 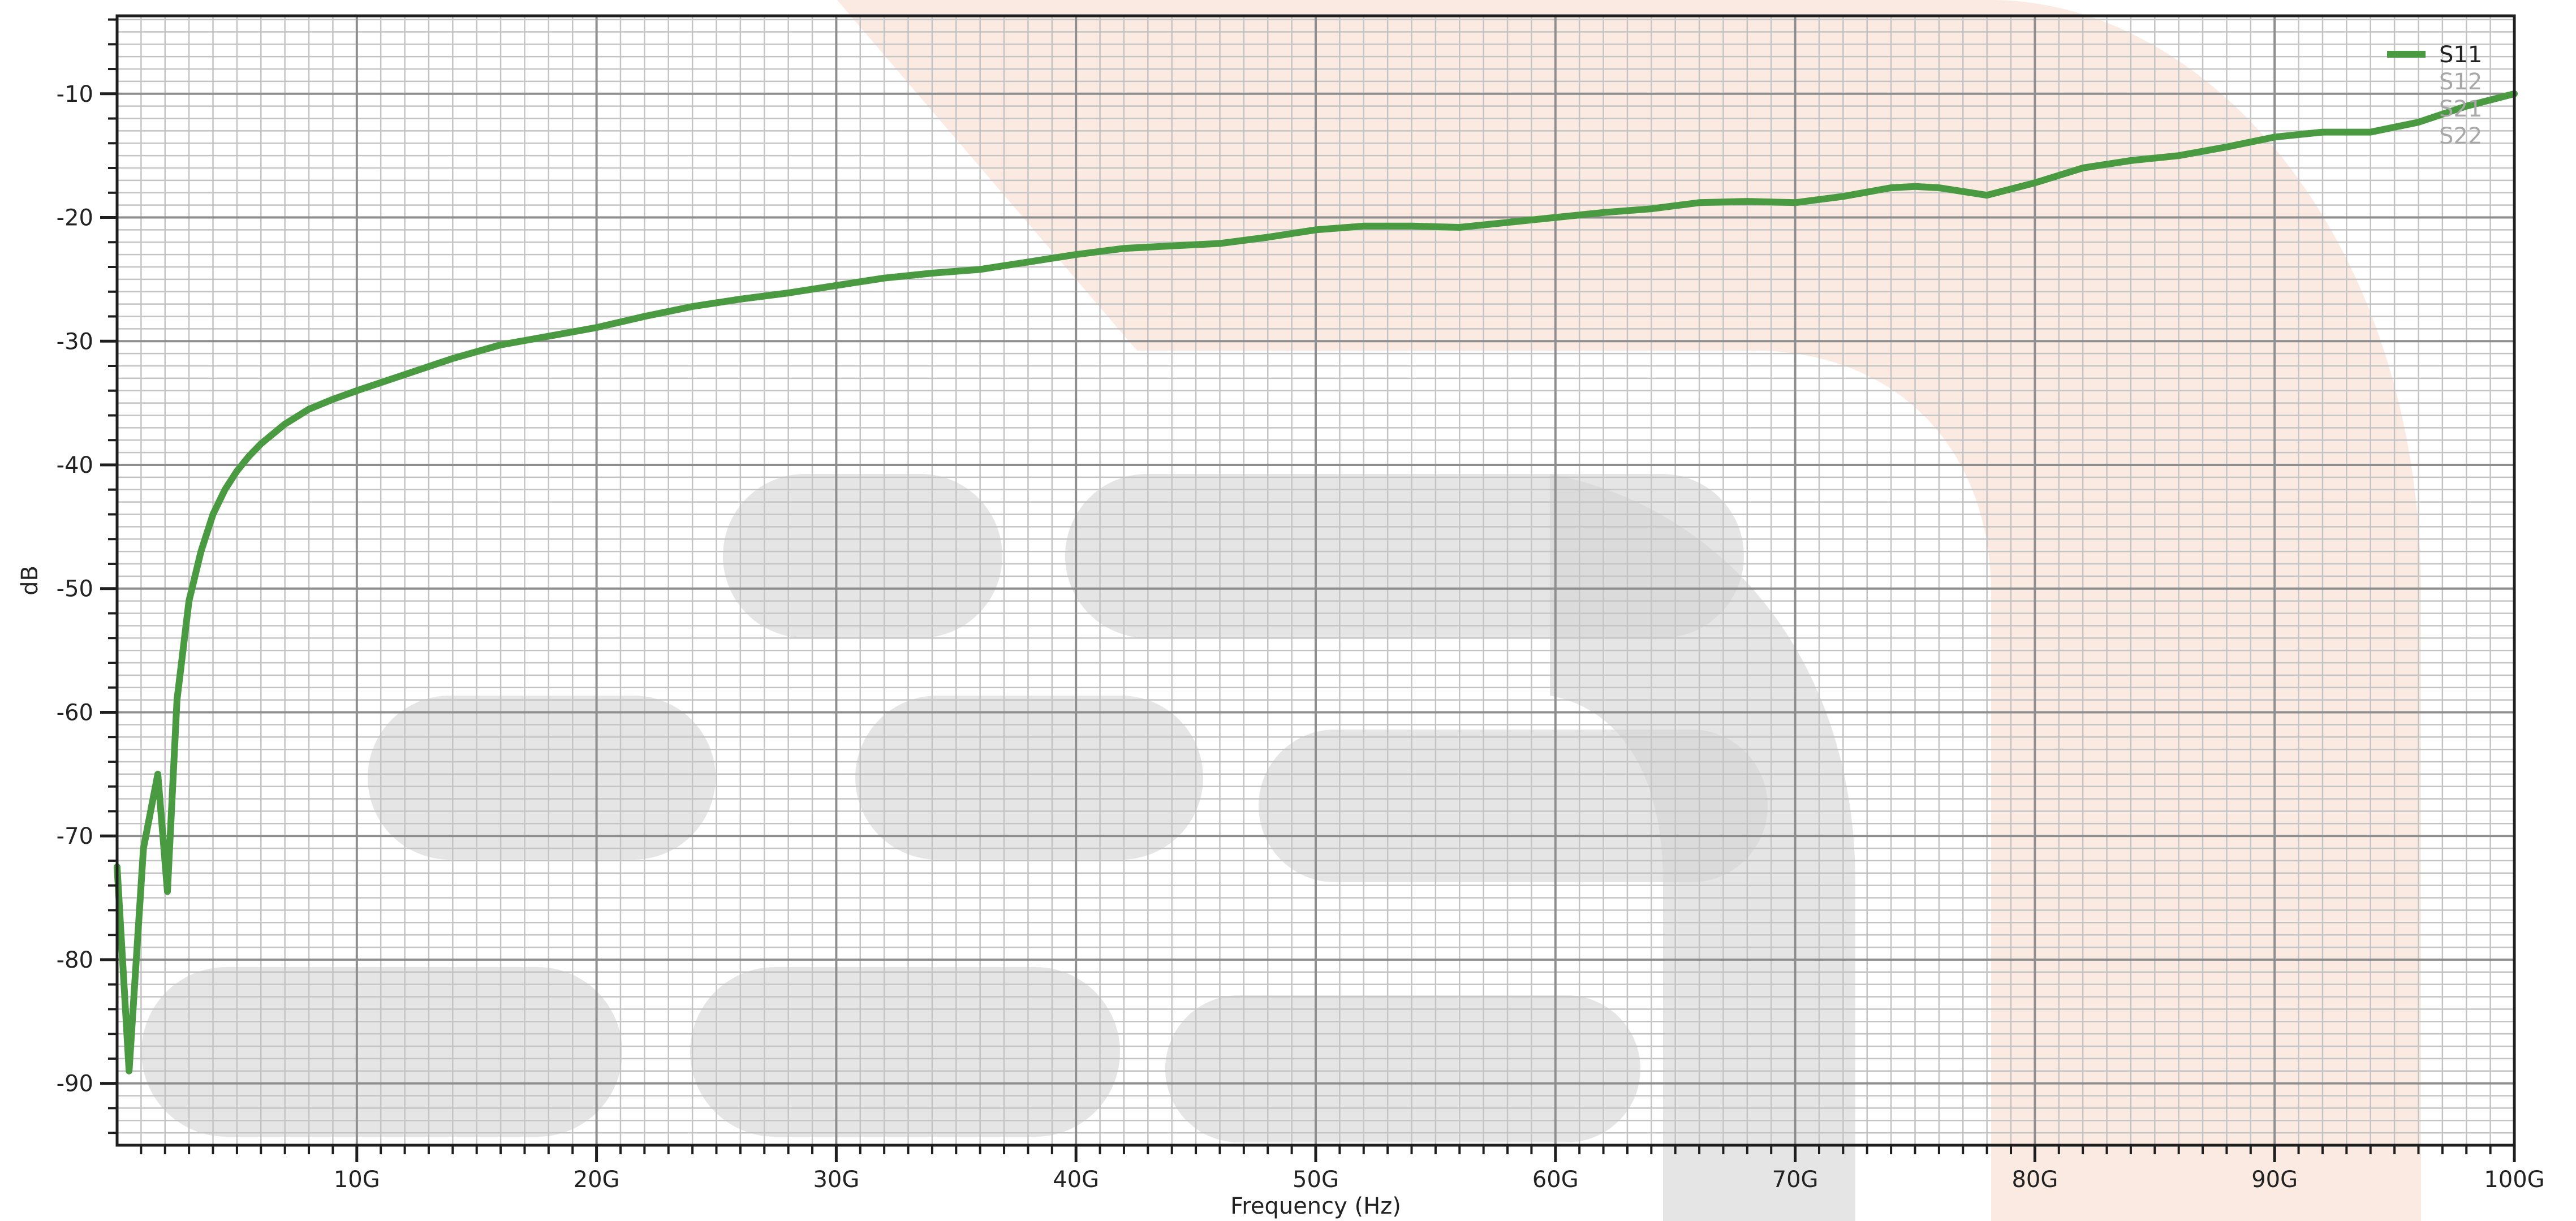 I want to click on x-tick-label: 30G, so click(x=836, y=1180).